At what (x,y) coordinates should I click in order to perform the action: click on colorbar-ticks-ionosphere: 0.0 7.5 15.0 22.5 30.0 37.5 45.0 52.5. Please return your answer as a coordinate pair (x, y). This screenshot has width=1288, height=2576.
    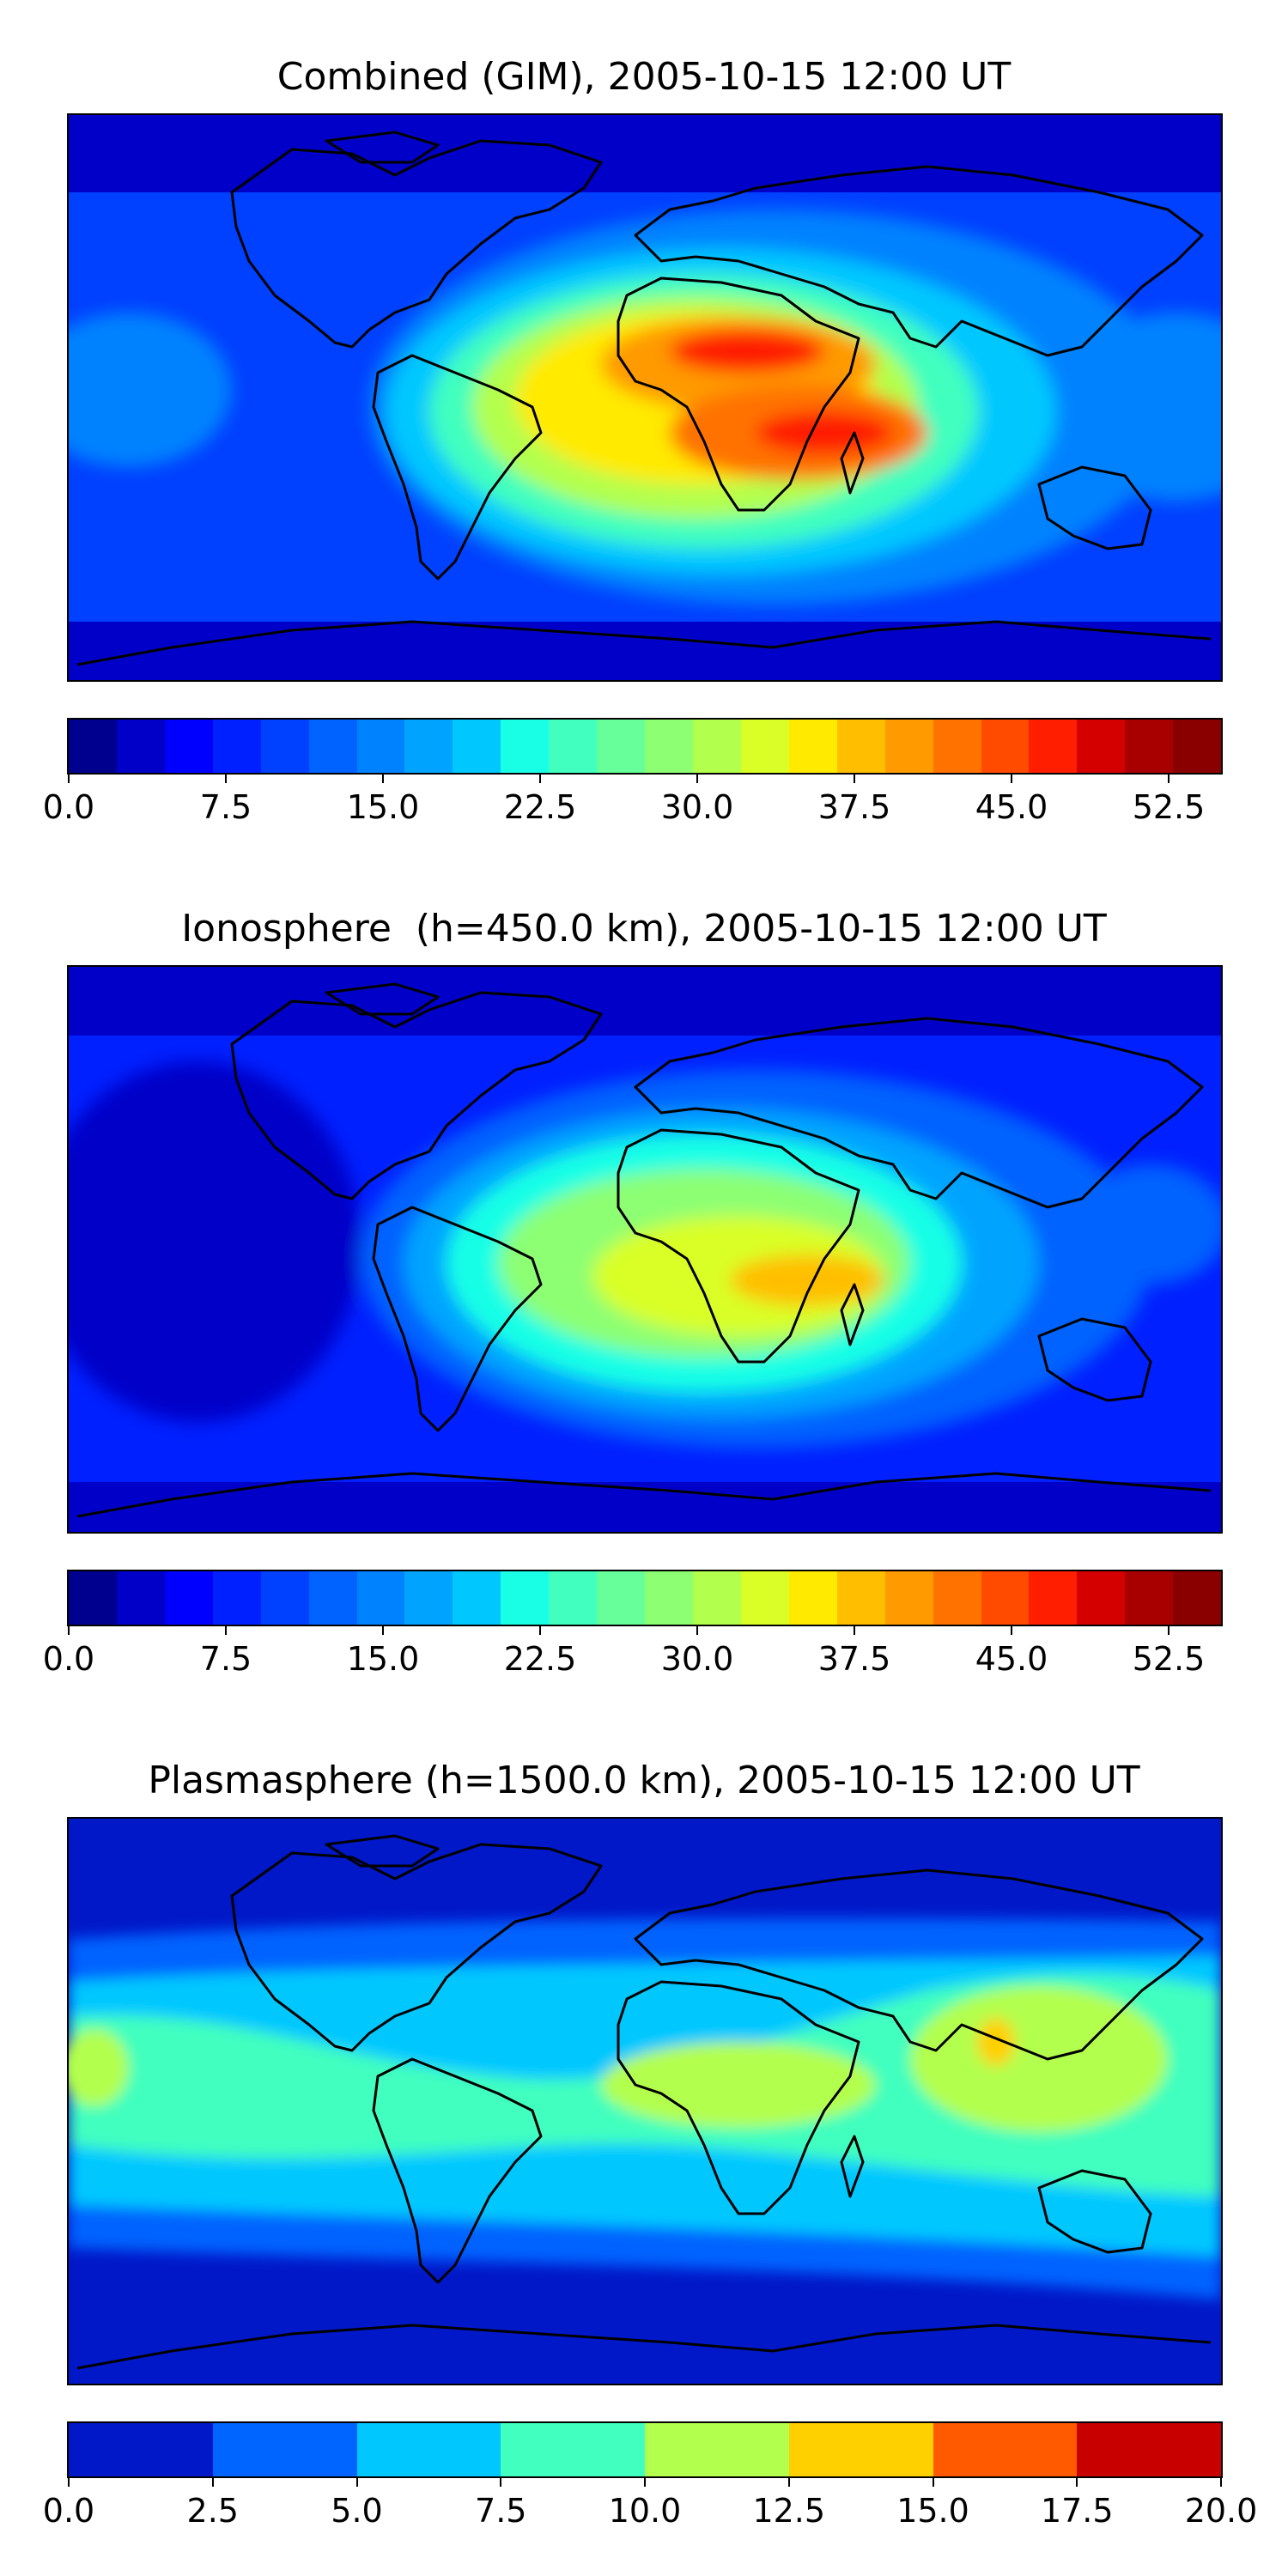
    Looking at the image, I should click on (633, 1652).